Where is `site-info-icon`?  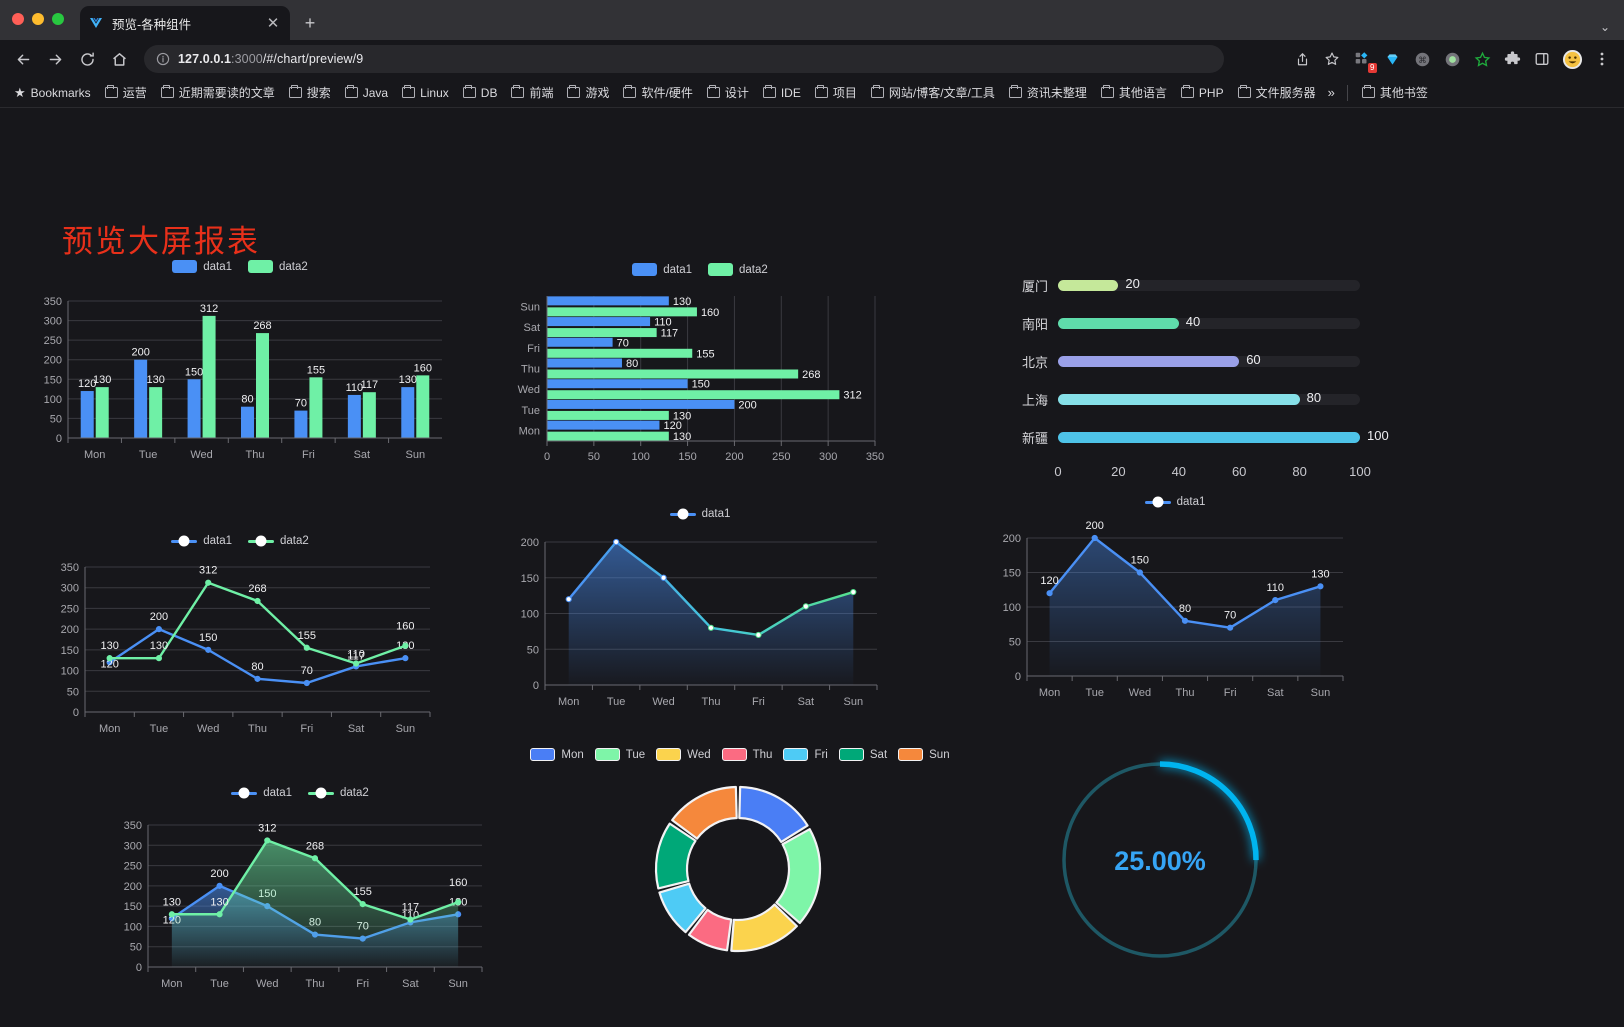 site-info-icon is located at coordinates (163, 59).